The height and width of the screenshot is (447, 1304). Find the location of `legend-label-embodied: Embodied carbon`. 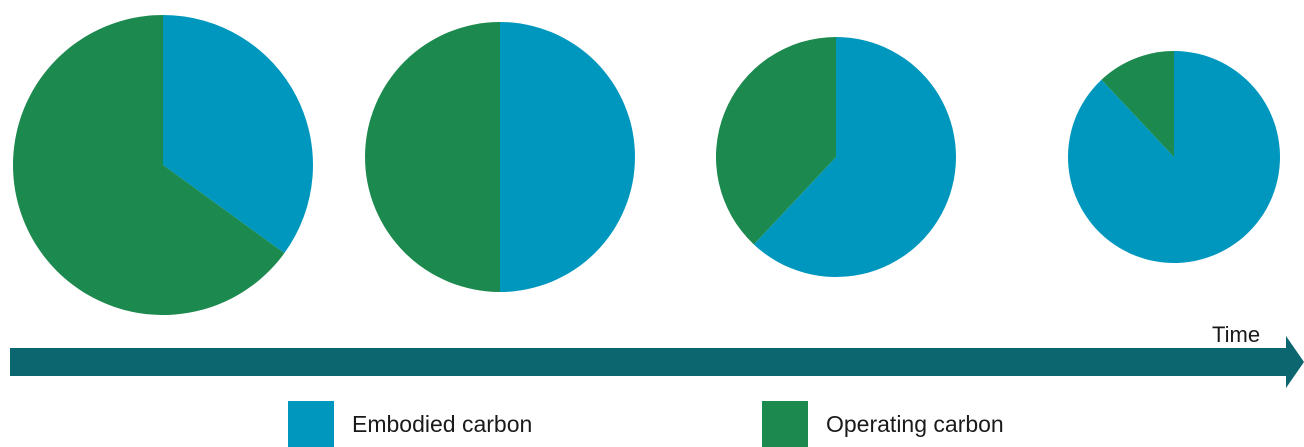

legend-label-embodied: Embodied carbon is located at coordinates (442, 423).